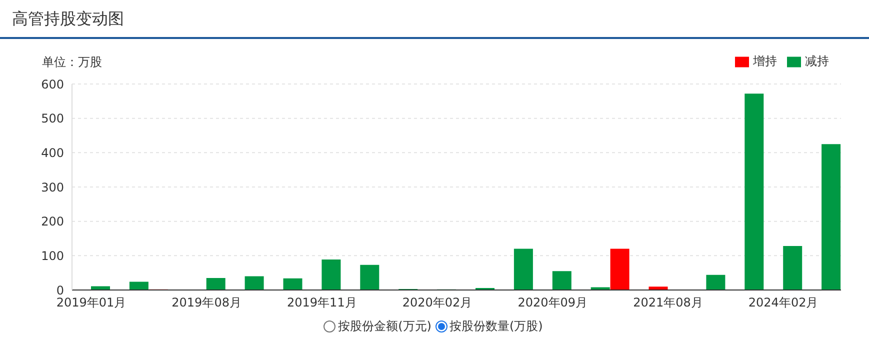  Describe the element at coordinates (207, 303) in the screenshot. I see `x-tick-label: 2019年08月` at that location.